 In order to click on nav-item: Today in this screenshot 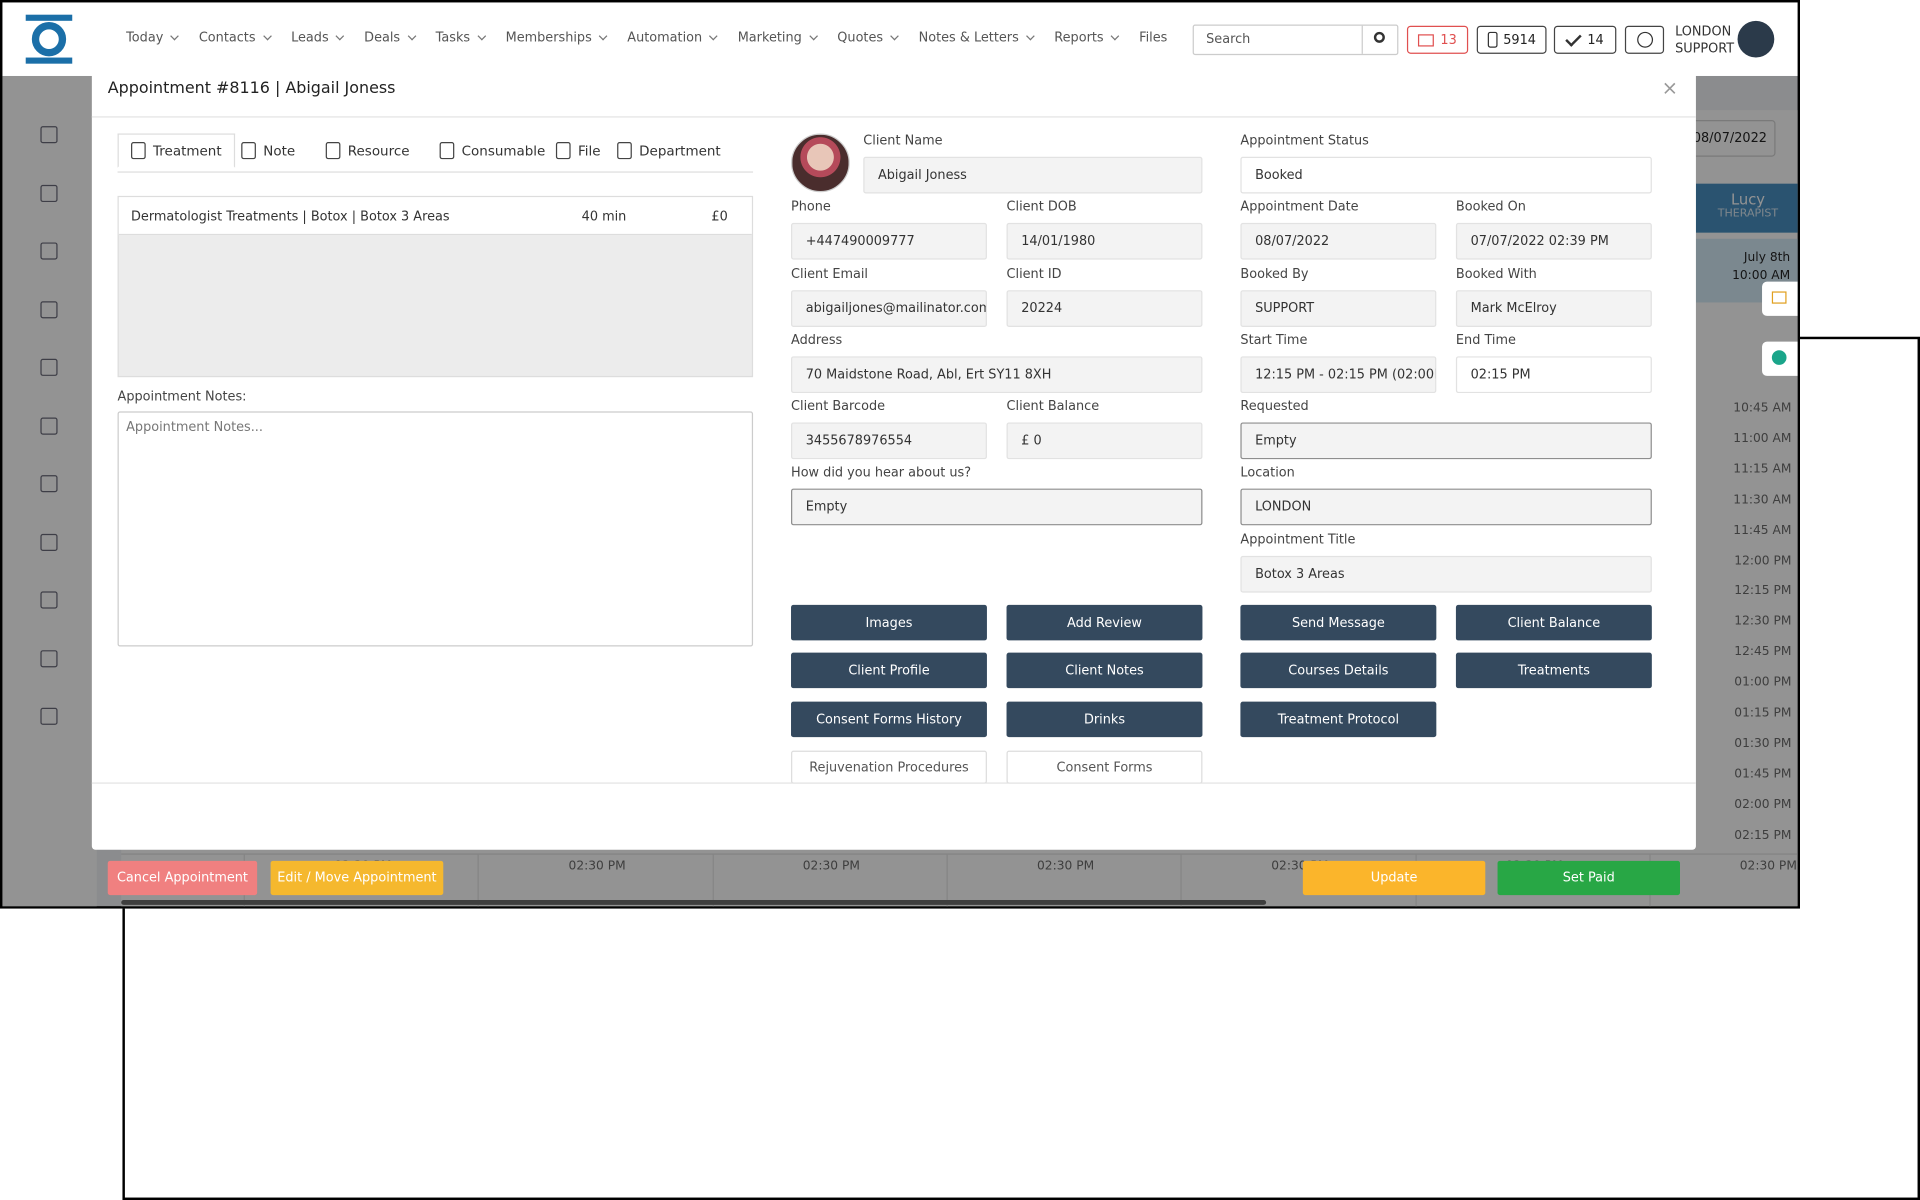, I will do `click(152, 38)`.